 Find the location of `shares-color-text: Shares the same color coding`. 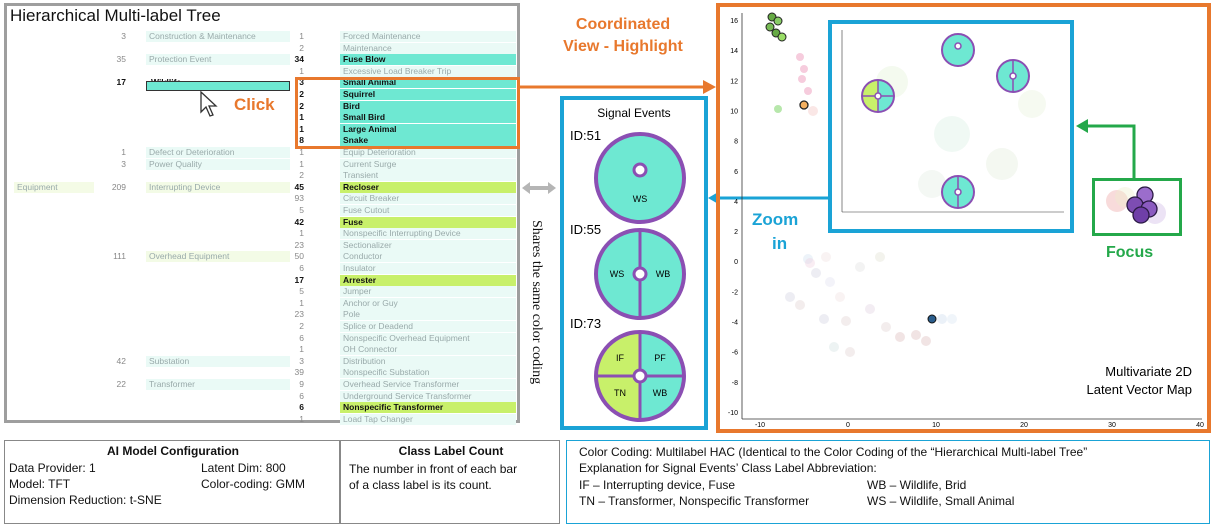

shares-color-text: Shares the same color coding is located at coordinates (536, 302).